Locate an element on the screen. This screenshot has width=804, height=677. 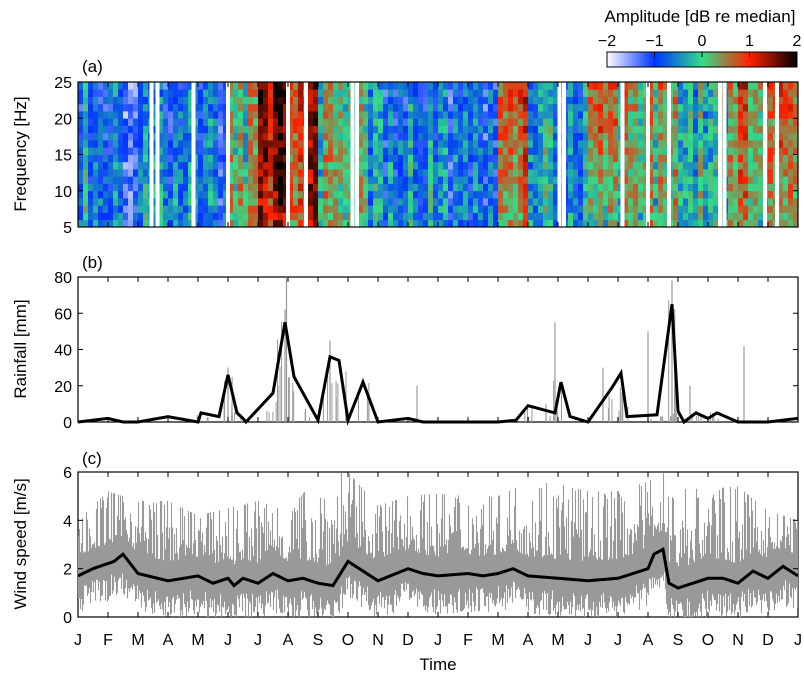
x-tick-label: M is located at coordinates (497, 640).